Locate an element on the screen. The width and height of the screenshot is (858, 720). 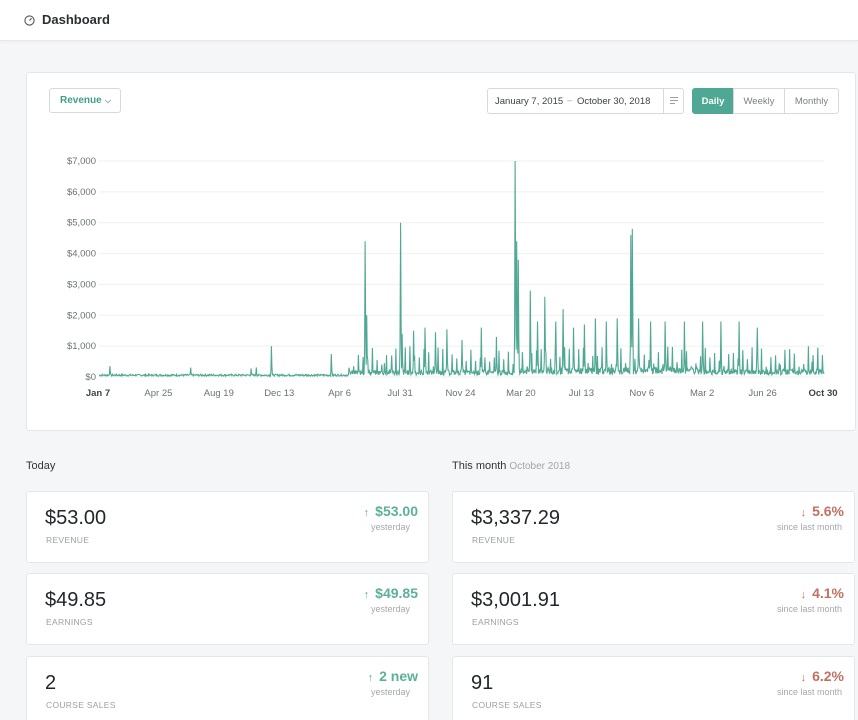
stat-value: 2 is located at coordinates (51, 683).